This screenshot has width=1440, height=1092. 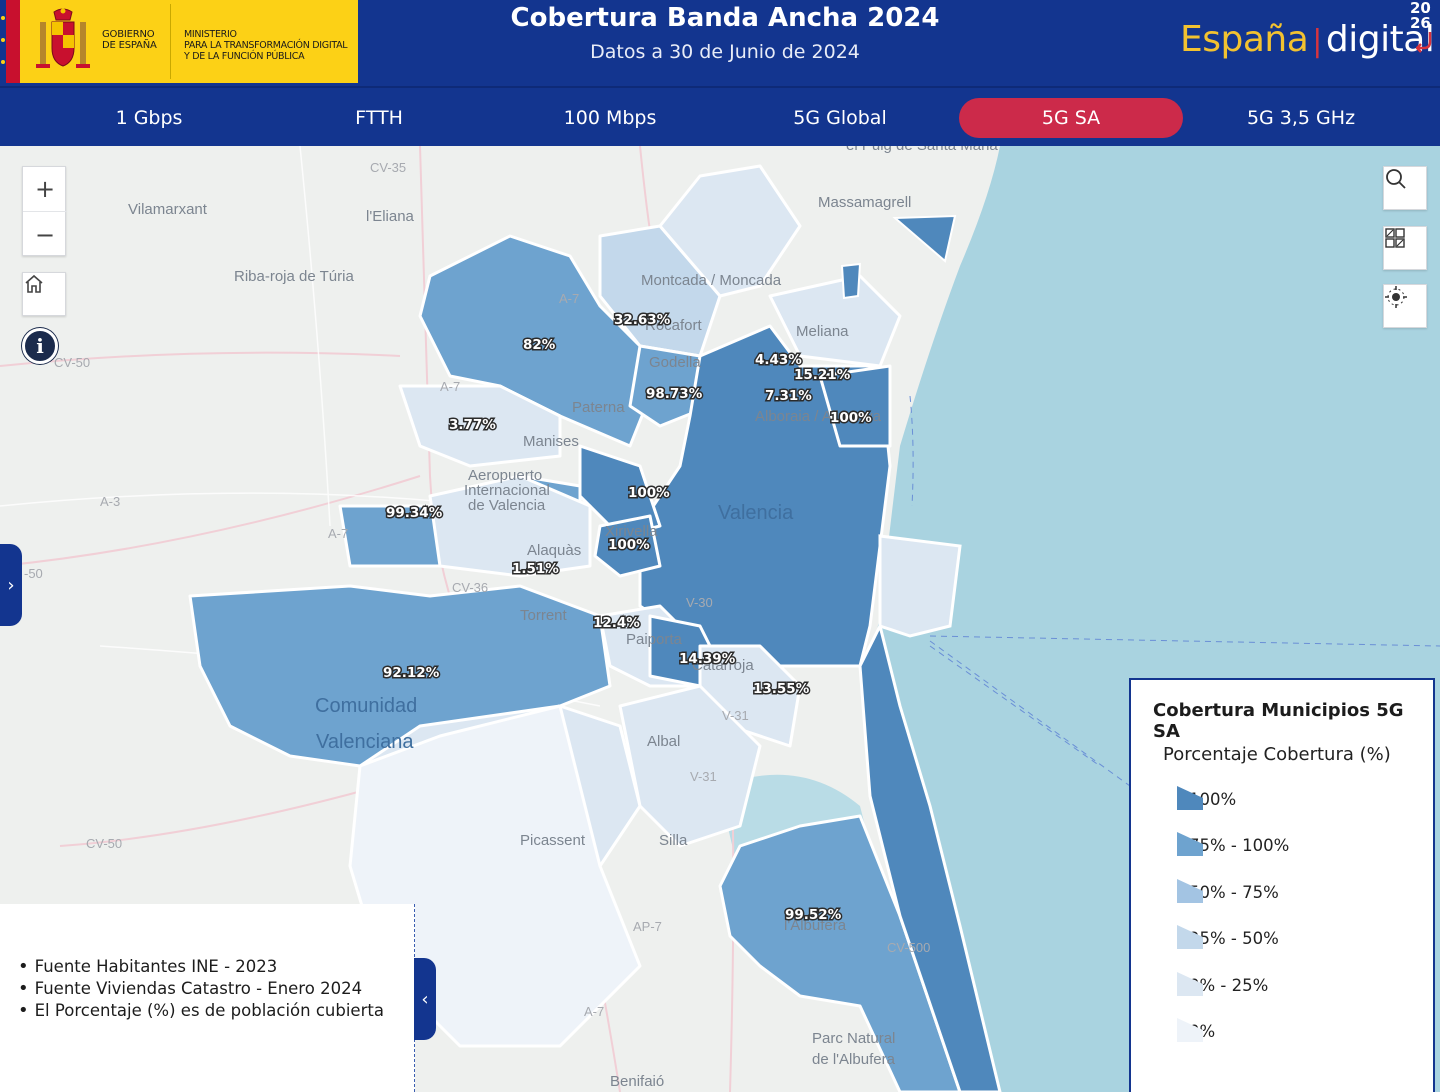 What do you see at coordinates (637, 1081) in the screenshot?
I see `place-benifaio: Benifaió` at bounding box center [637, 1081].